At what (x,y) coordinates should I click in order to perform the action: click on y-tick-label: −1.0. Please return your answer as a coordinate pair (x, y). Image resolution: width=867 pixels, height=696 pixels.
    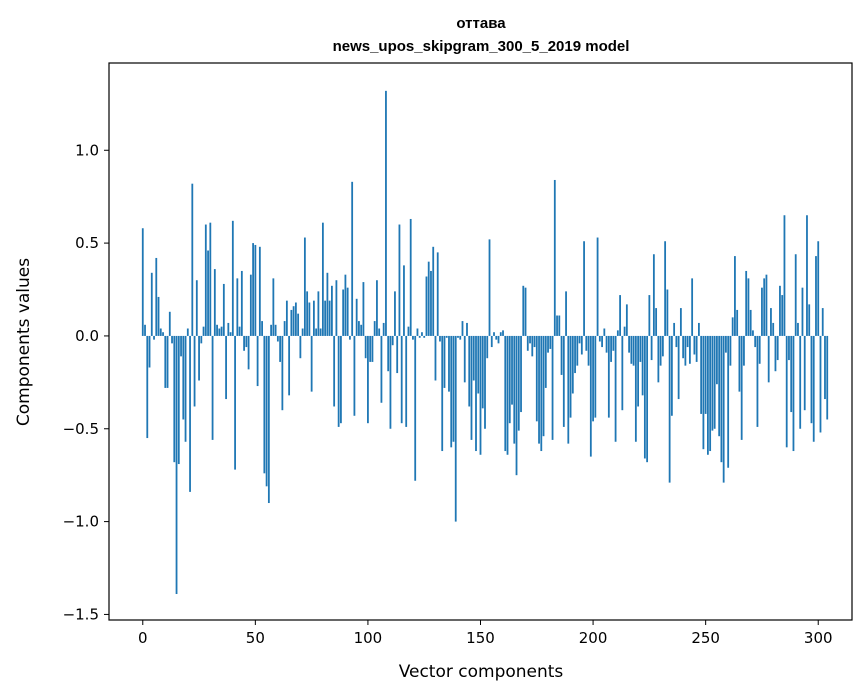
    Looking at the image, I should click on (81, 522).